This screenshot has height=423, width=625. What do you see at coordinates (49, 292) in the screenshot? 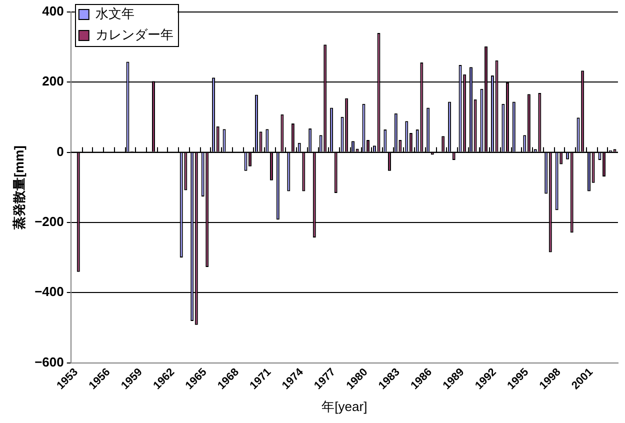
I see `y-tick-label: −400` at bounding box center [49, 292].